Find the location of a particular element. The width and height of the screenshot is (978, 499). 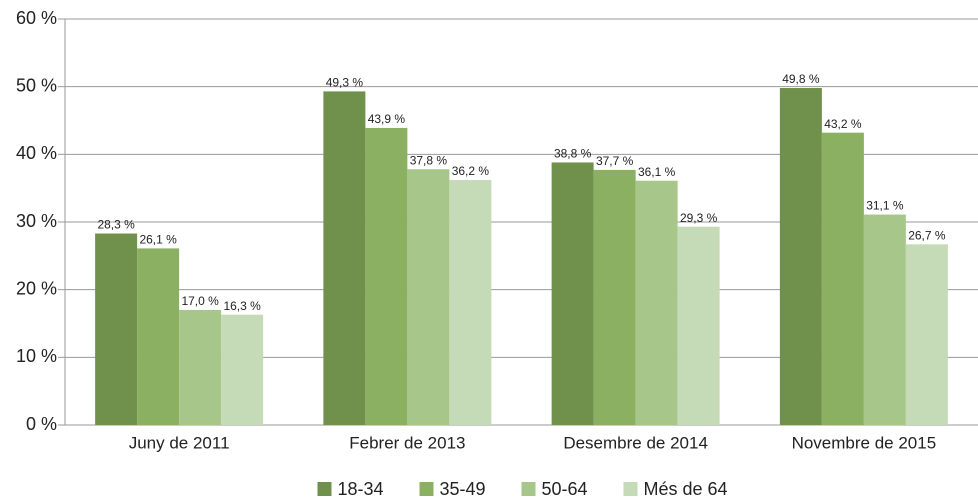

value-label: 26,7 % is located at coordinates (927, 236).